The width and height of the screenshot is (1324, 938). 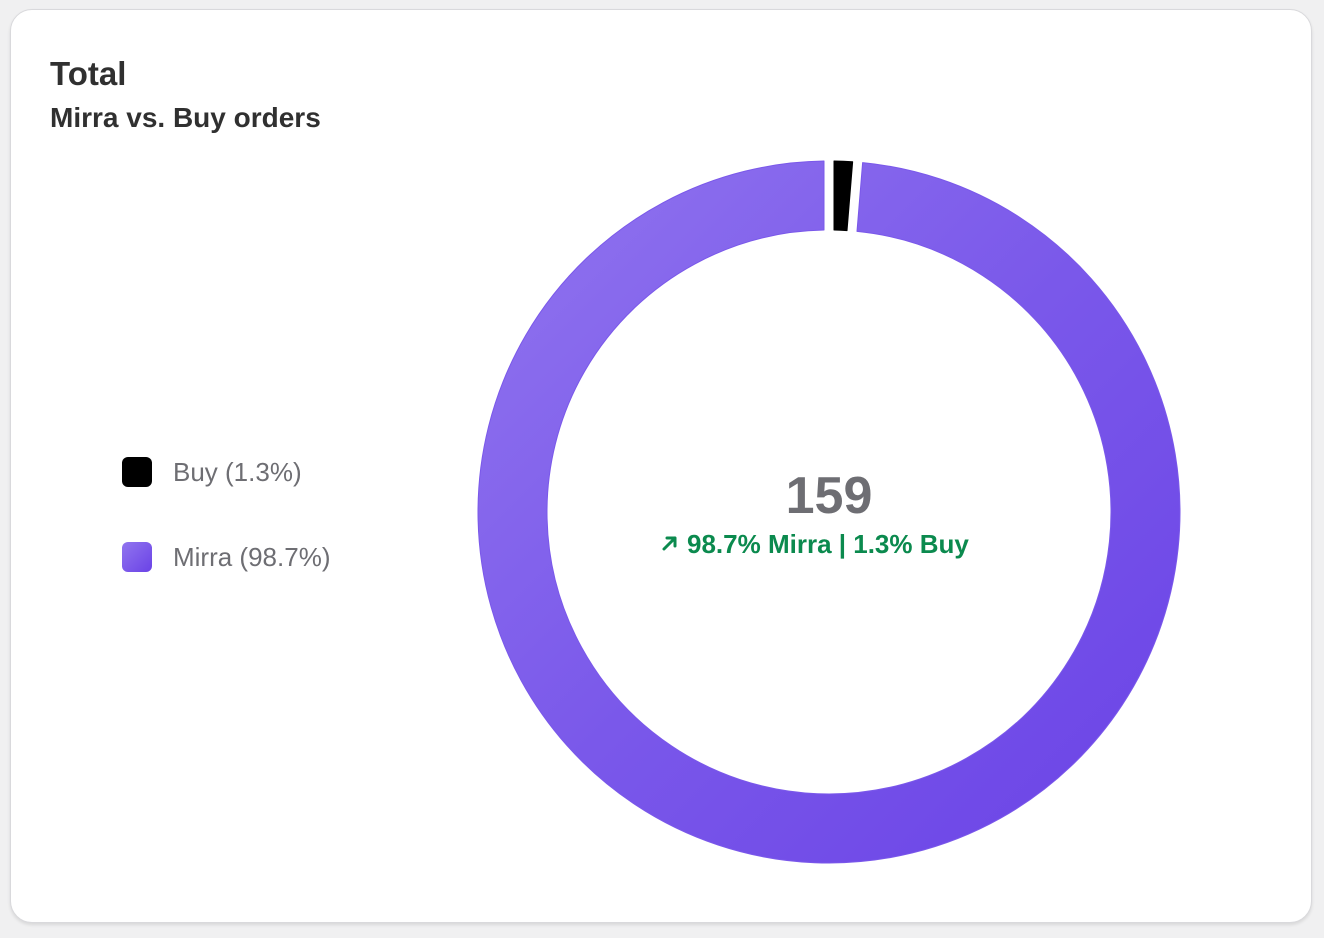 What do you see at coordinates (137, 557) in the screenshot?
I see `legend-swatch-mirra` at bounding box center [137, 557].